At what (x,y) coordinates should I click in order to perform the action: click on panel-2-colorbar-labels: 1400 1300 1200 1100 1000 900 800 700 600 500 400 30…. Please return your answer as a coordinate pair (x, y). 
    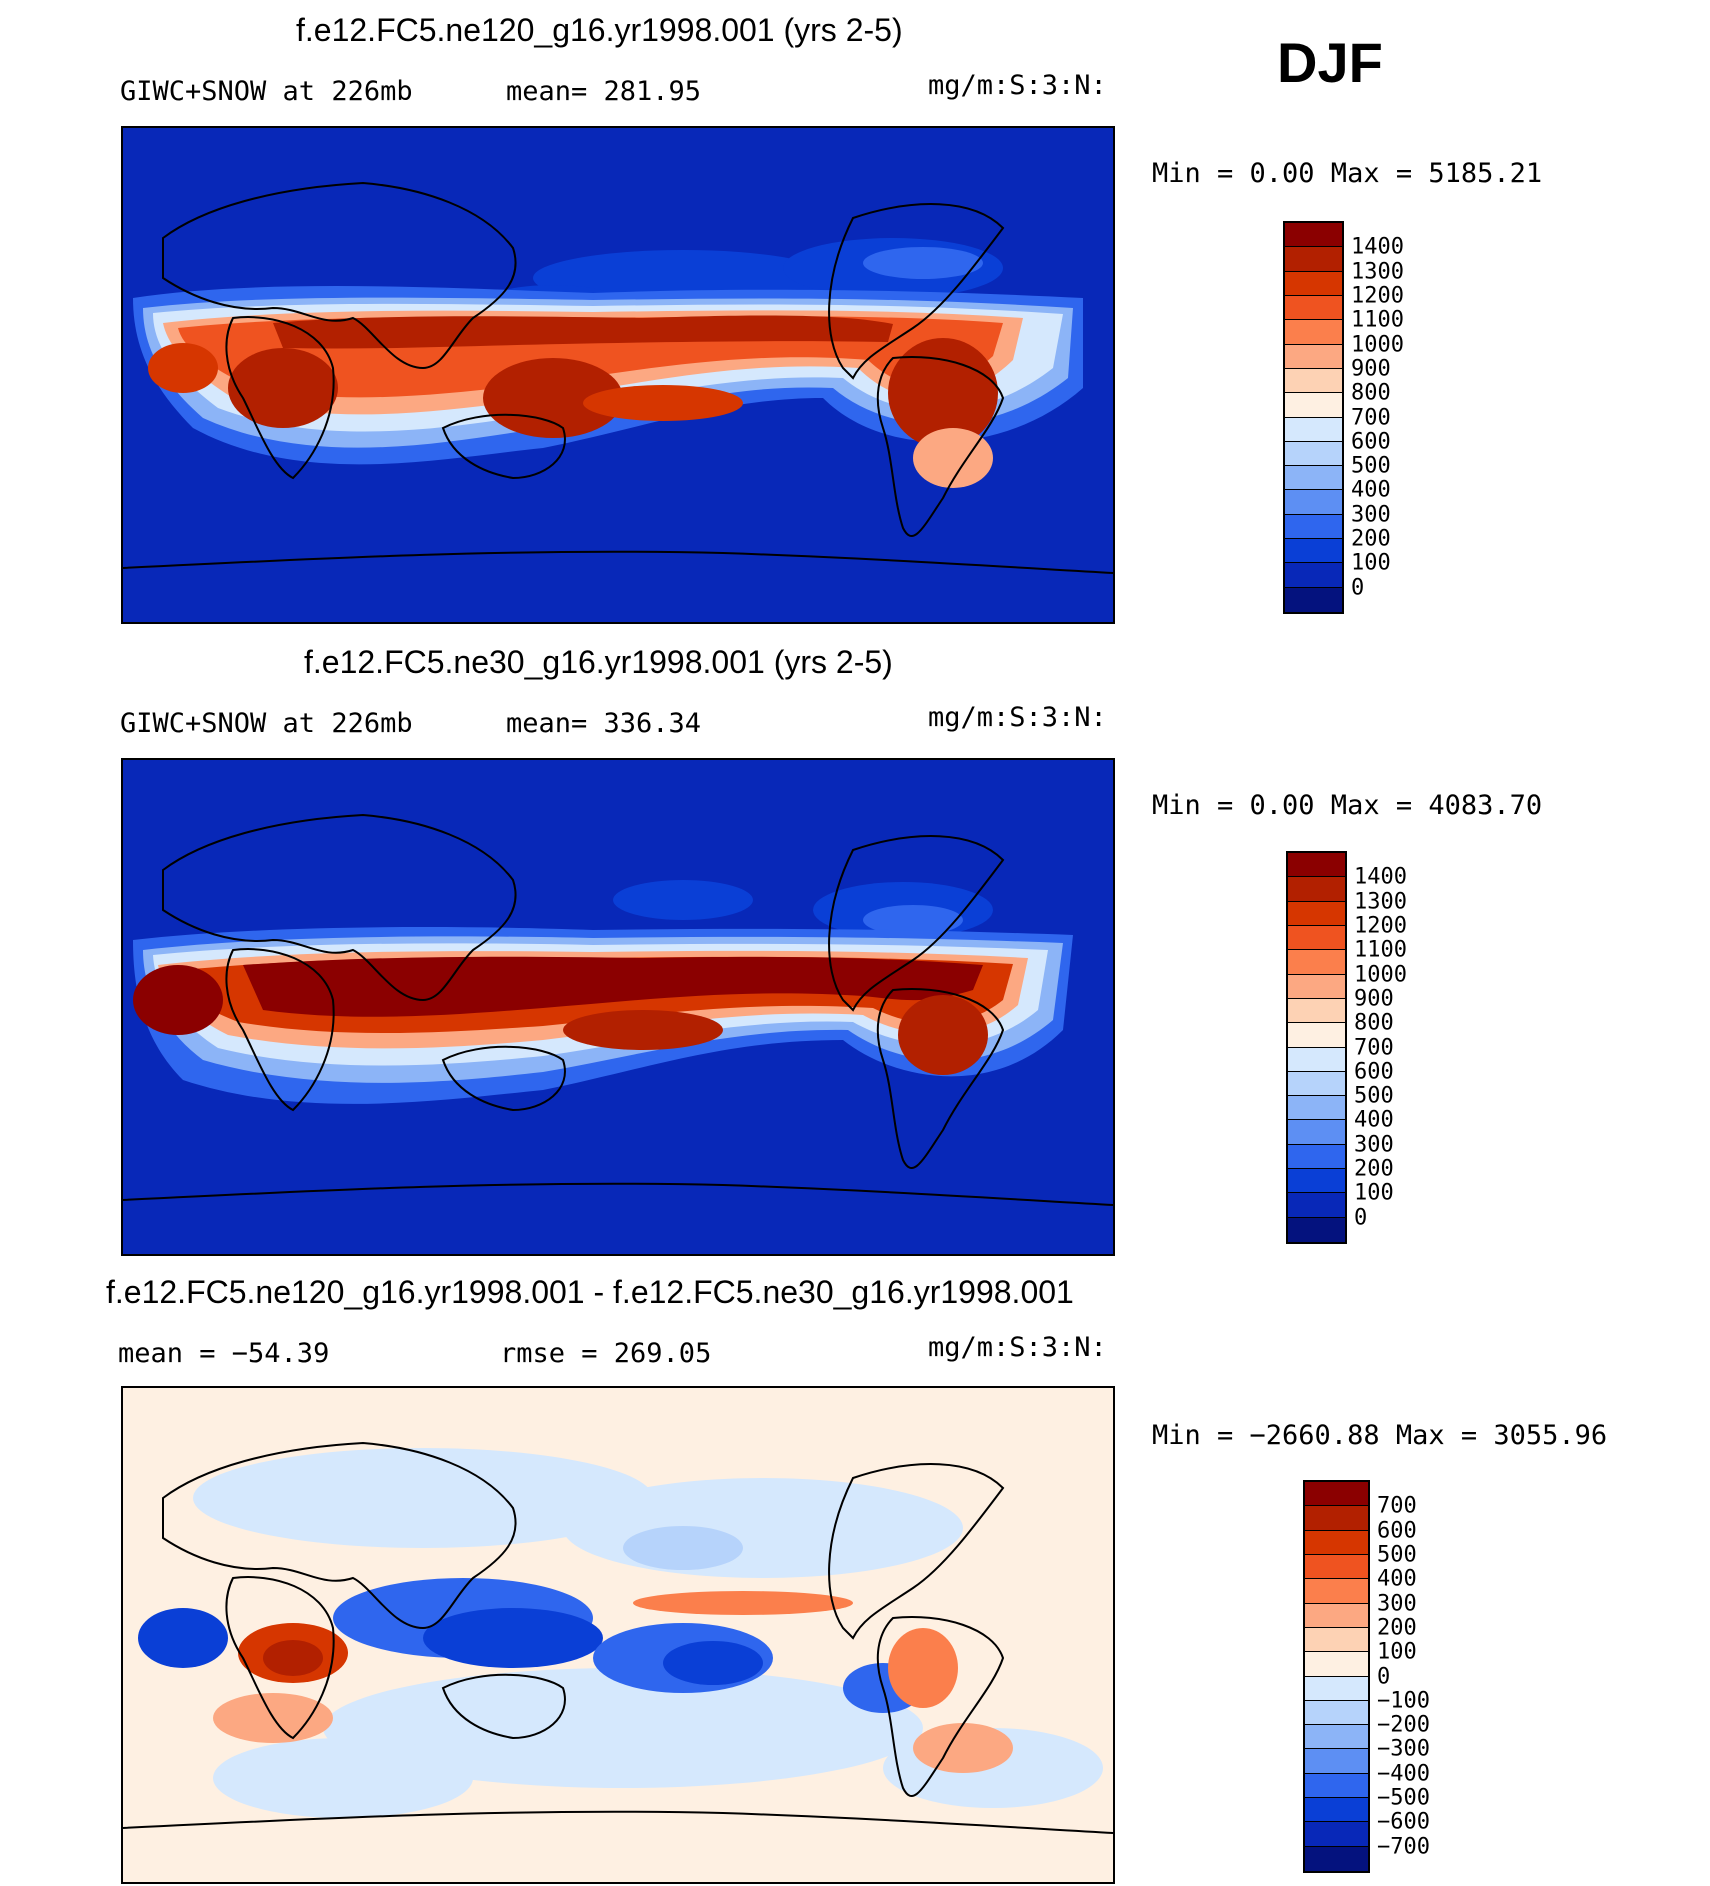
    Looking at the image, I should click on (1383, 1047).